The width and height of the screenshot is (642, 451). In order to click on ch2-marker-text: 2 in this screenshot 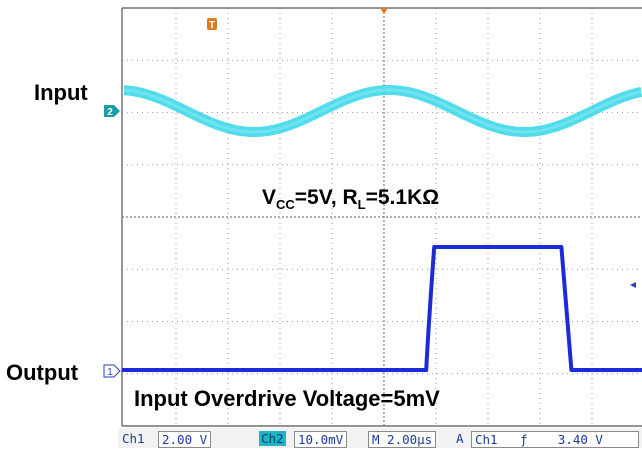, I will do `click(110, 112)`.